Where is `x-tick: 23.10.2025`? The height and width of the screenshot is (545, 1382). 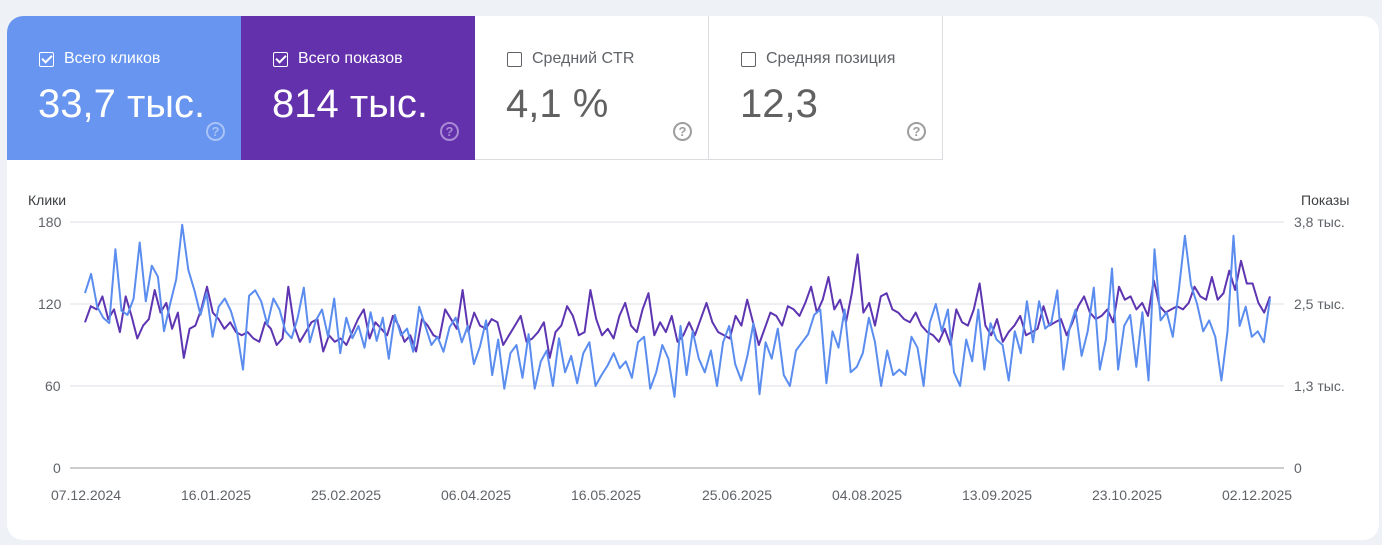 x-tick: 23.10.2025 is located at coordinates (1127, 495).